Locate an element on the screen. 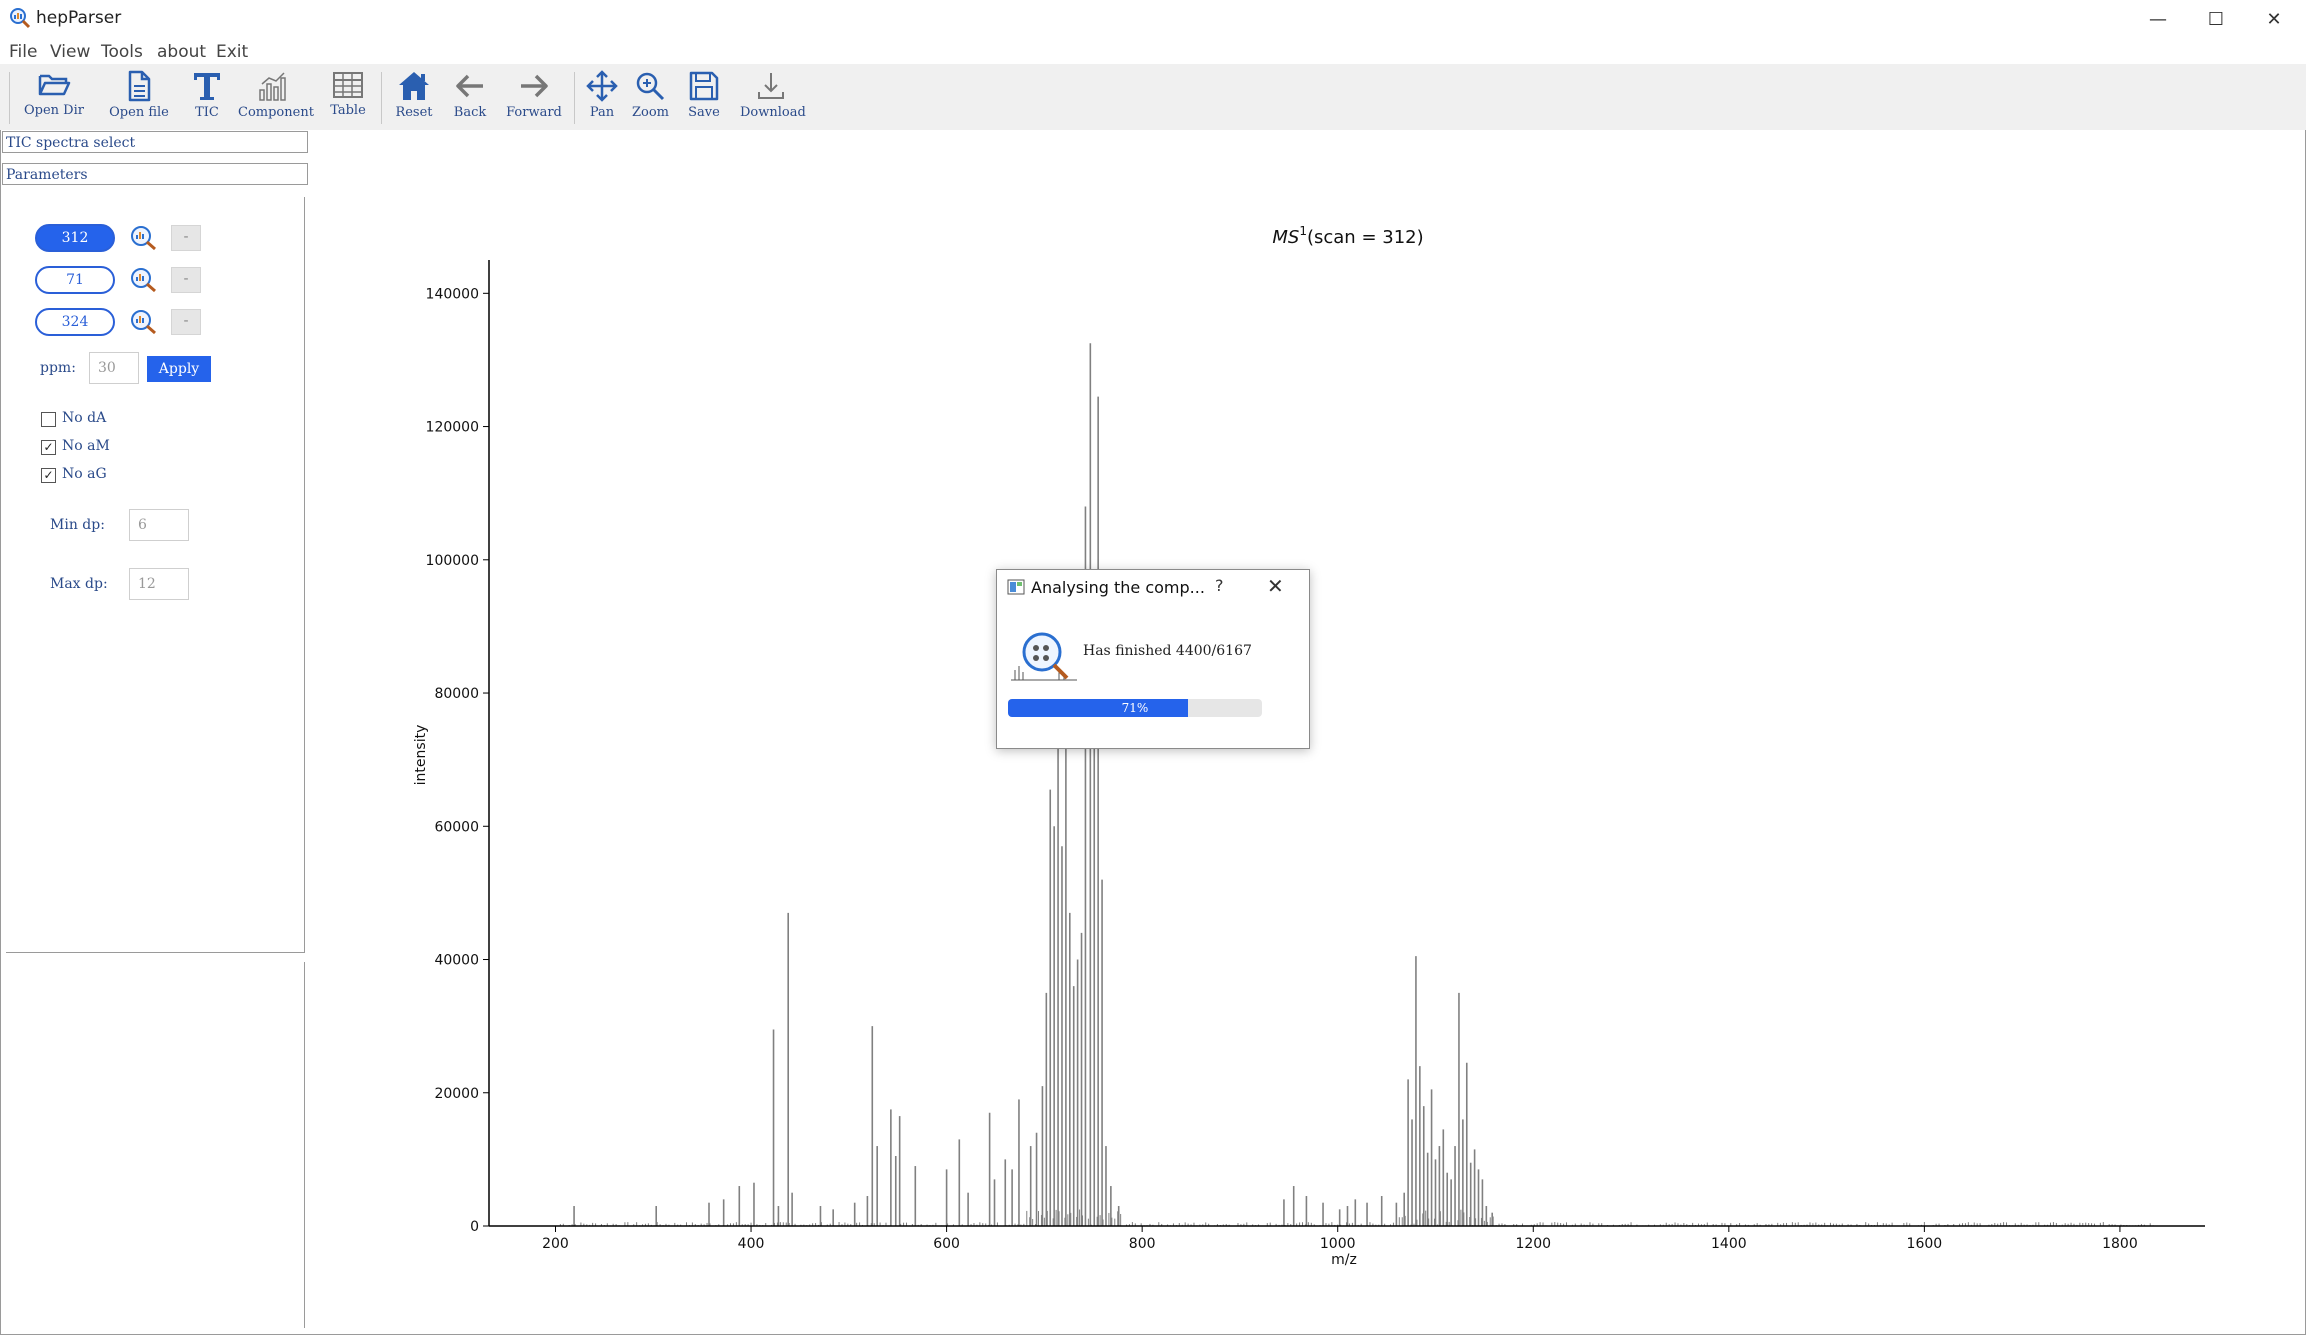 This screenshot has height=1335, width=2306. toolbar-label: Open Dir is located at coordinates (54, 110).